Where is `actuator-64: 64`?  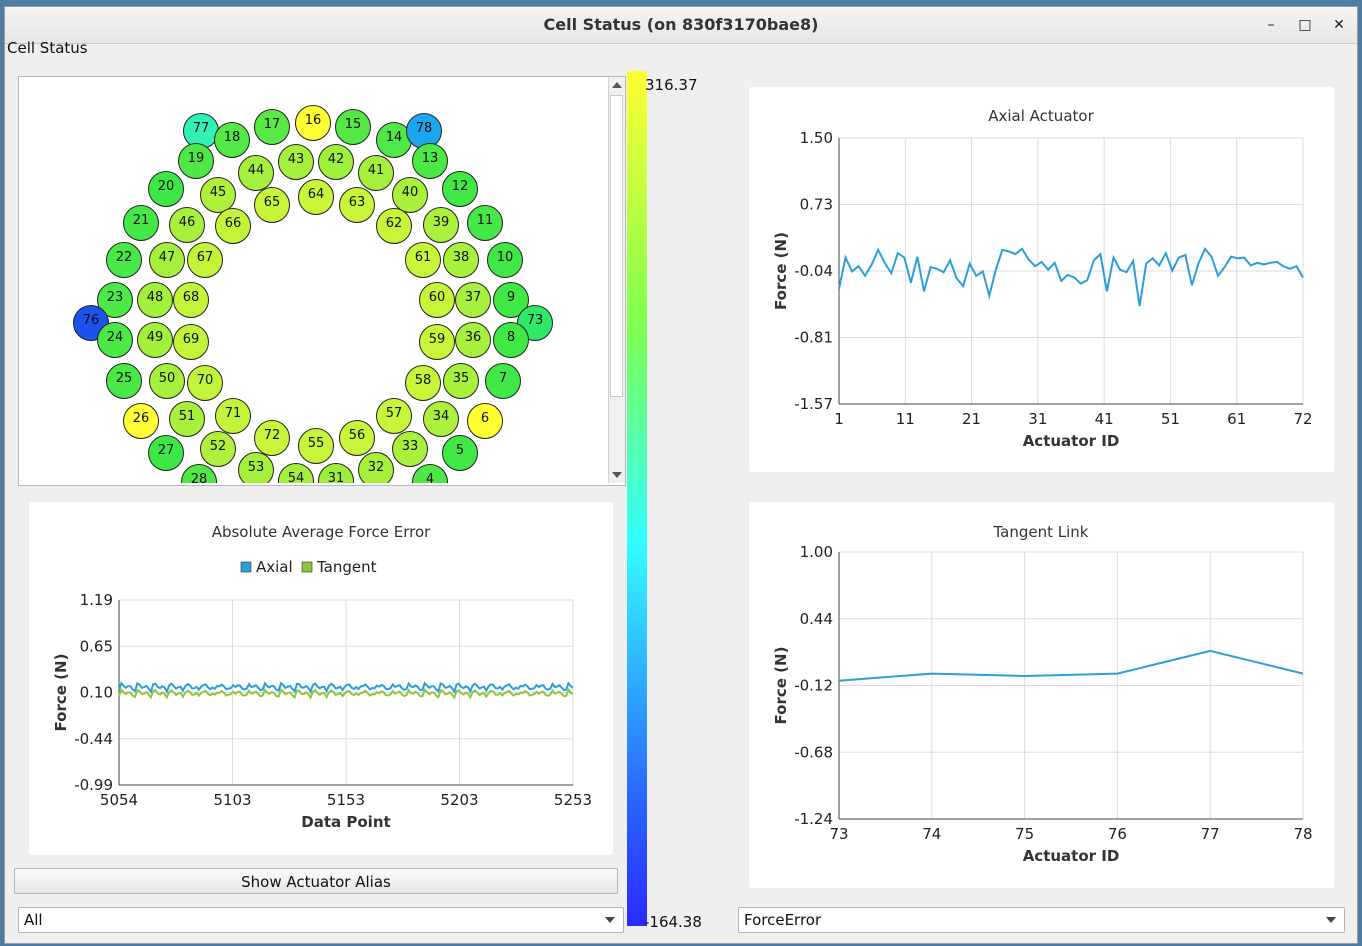
actuator-64: 64 is located at coordinates (316, 197).